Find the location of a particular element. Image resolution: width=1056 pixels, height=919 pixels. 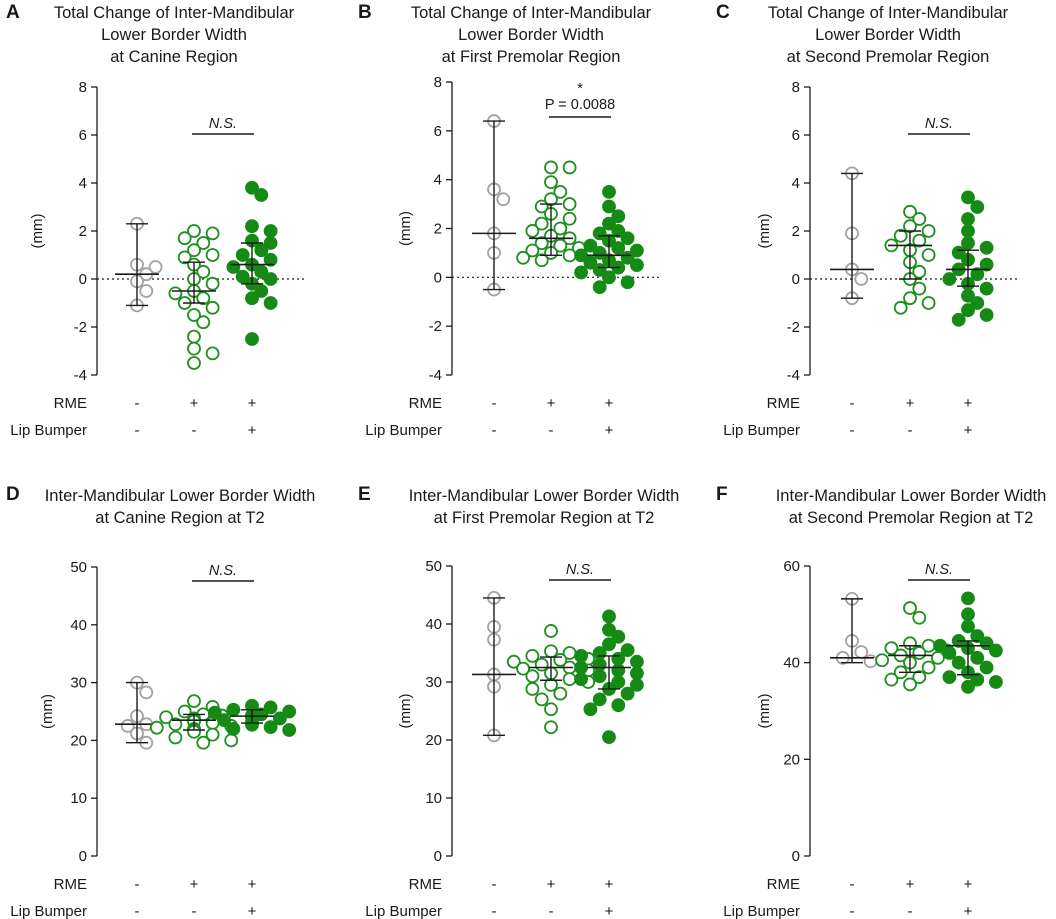

y-tick-label: 6 is located at coordinates (83, 135).